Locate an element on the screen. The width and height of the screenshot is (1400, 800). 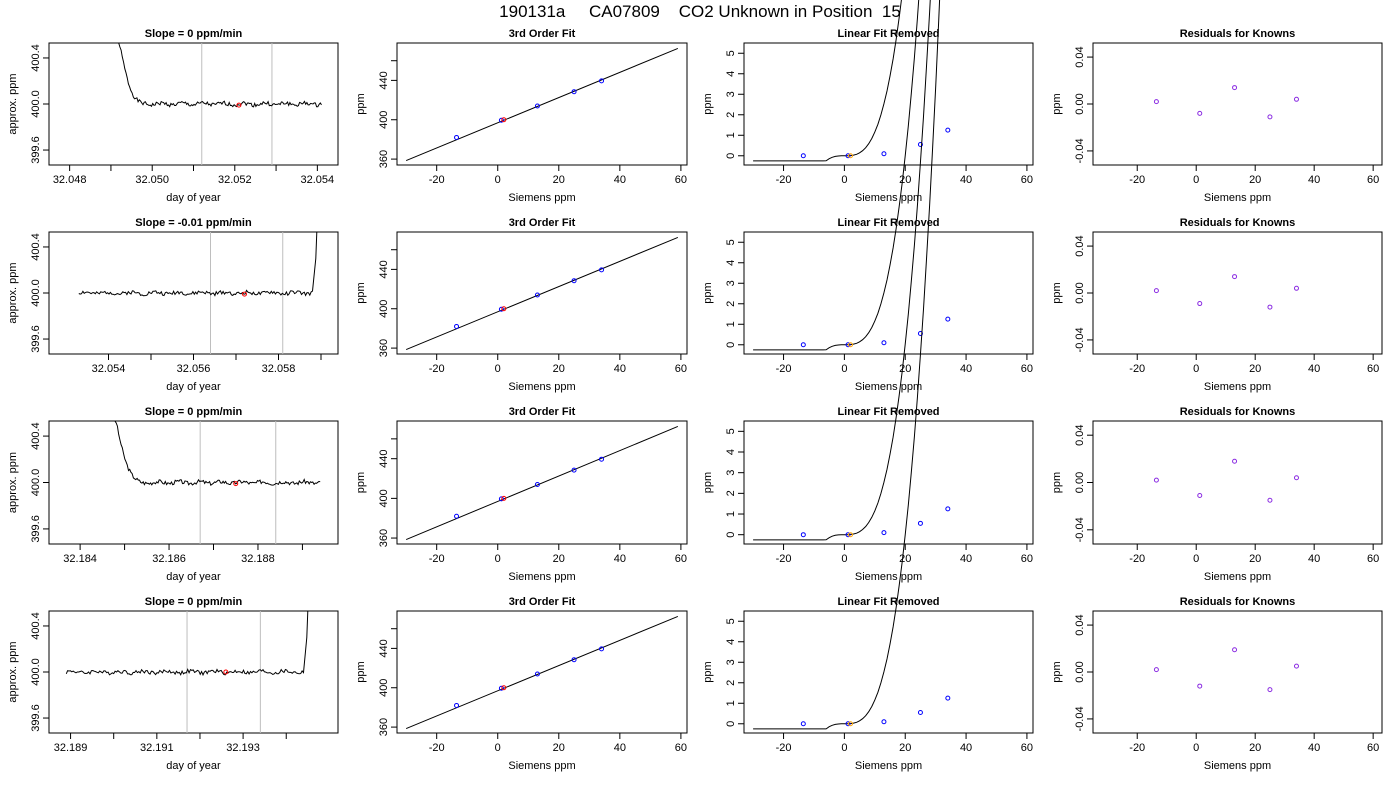
y-tick-label: 4 is located at coordinates (731, 452).